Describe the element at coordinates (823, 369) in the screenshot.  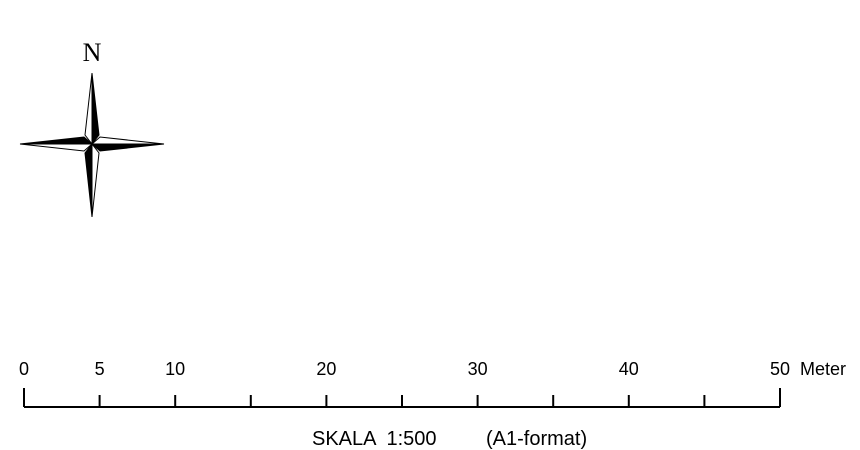
I see `scale-unit-label: Meter` at that location.